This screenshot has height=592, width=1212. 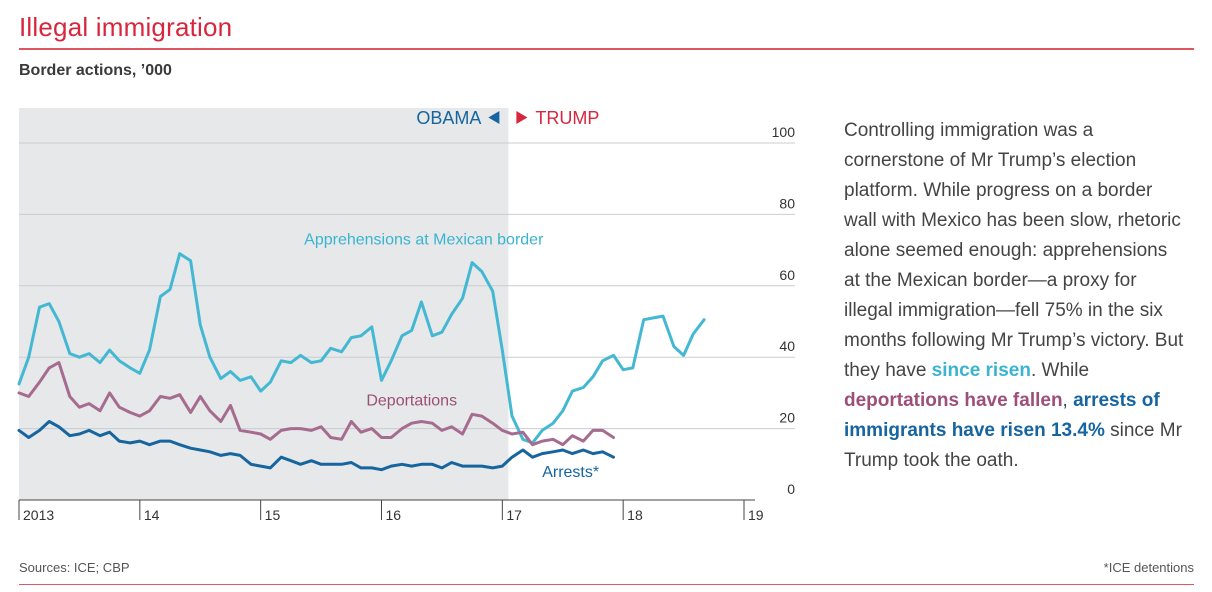 I want to click on y-tick-label: 100, so click(x=784, y=132).